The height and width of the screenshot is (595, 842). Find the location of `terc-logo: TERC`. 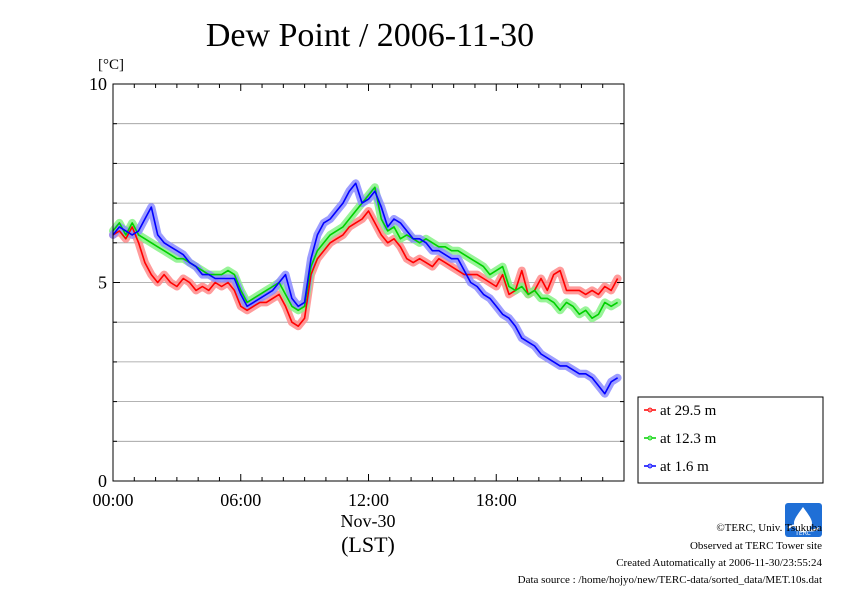

terc-logo: TERC is located at coordinates (803, 520).